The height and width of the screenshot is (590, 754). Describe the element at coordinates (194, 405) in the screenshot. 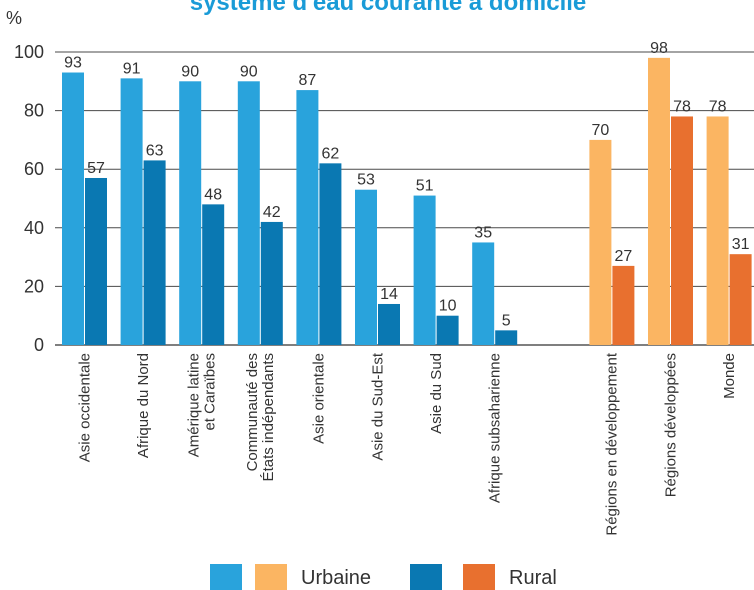

I see `category-label-line: Amérique latine` at that location.